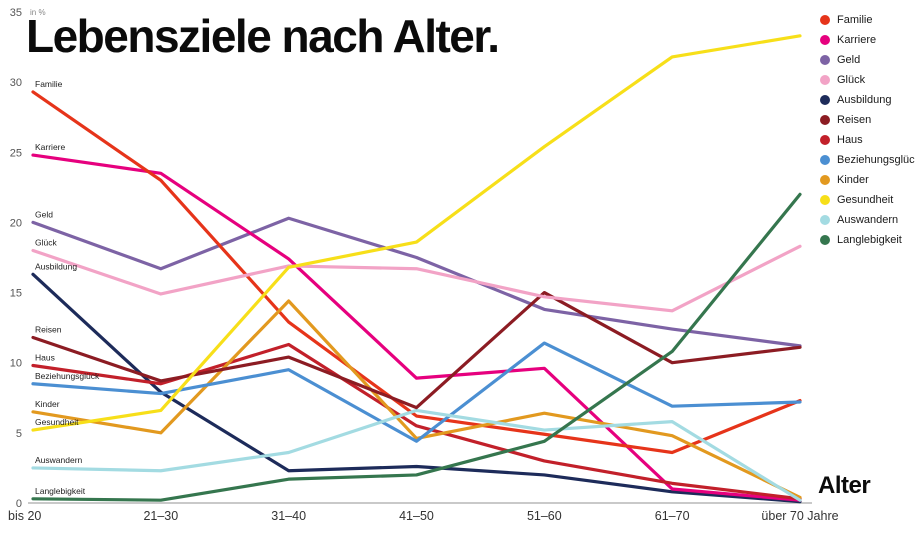 This screenshot has height=533, width=915. Describe the element at coordinates (60, 491) in the screenshot. I see `series-start-label: Langlebigkeit` at that location.